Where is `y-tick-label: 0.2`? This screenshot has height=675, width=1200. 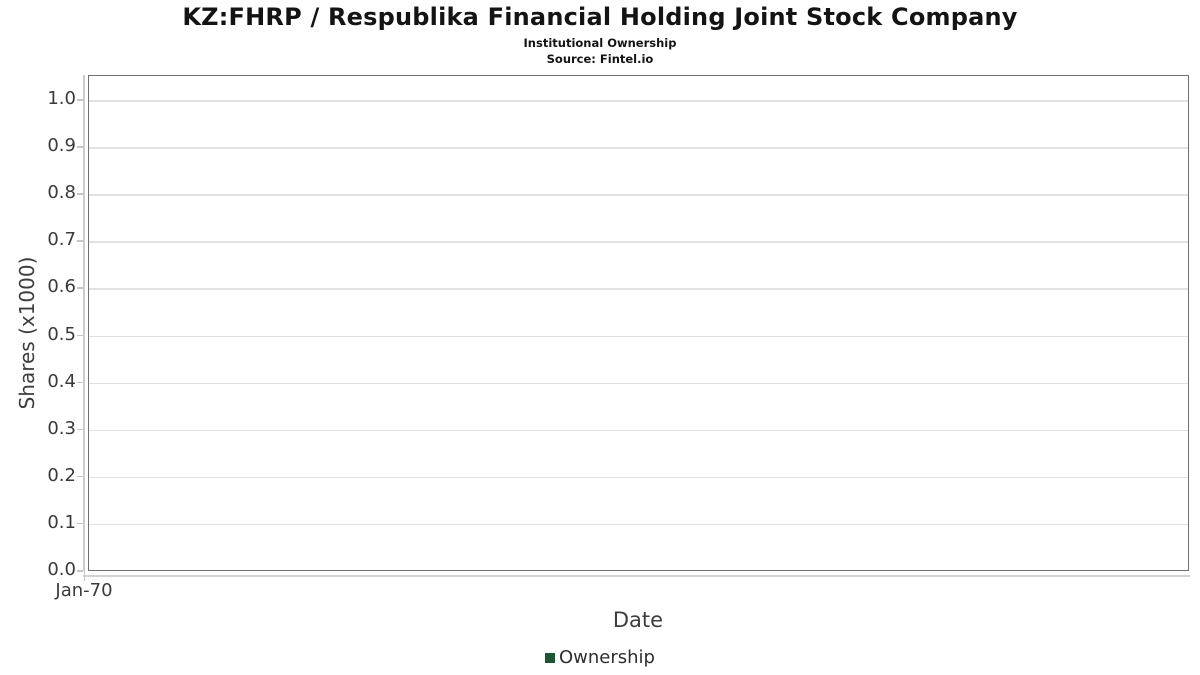 y-tick-label: 0.2 is located at coordinates (61, 475).